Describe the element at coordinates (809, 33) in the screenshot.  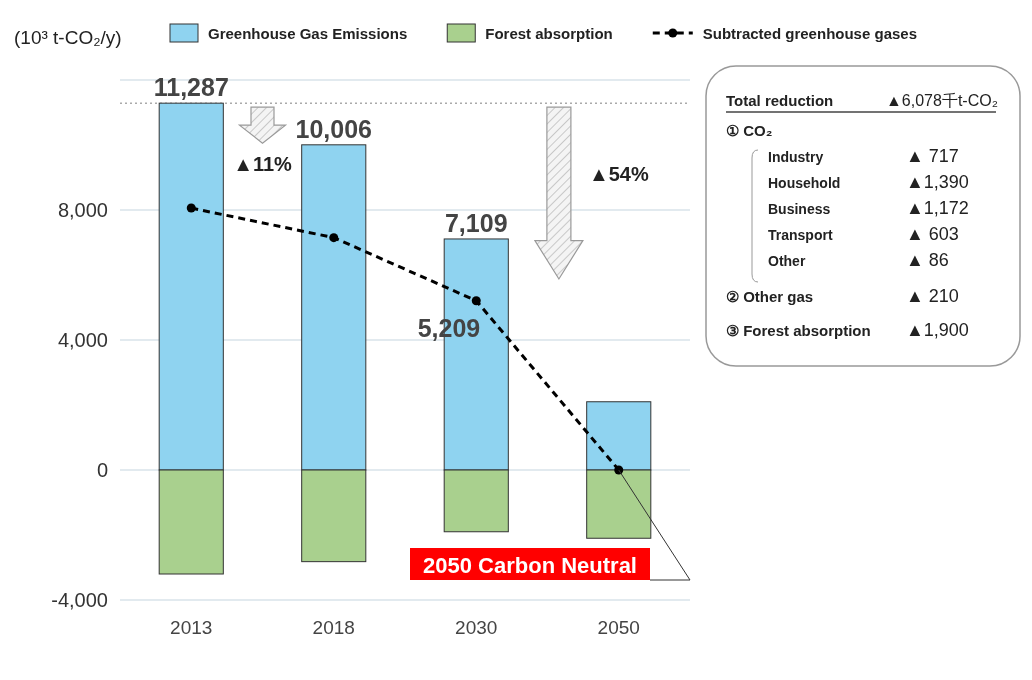
I see `legend-label: Subtracted greenhouse gases` at that location.